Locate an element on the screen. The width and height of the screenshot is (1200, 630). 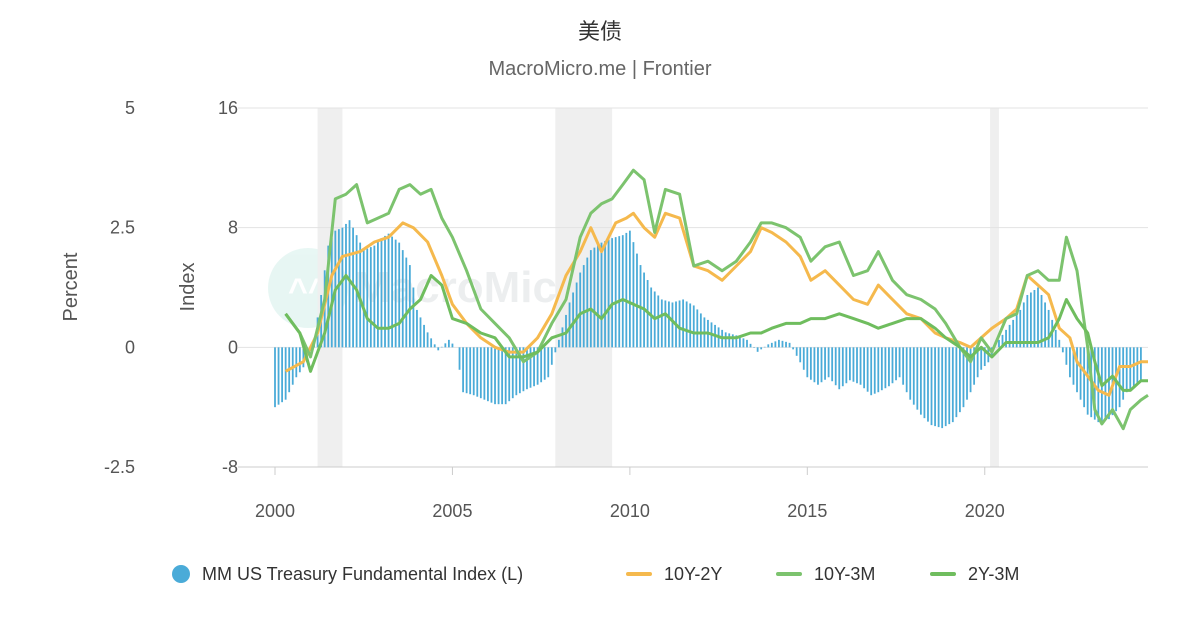
right-tick-label: 8 is located at coordinates (233, 228).